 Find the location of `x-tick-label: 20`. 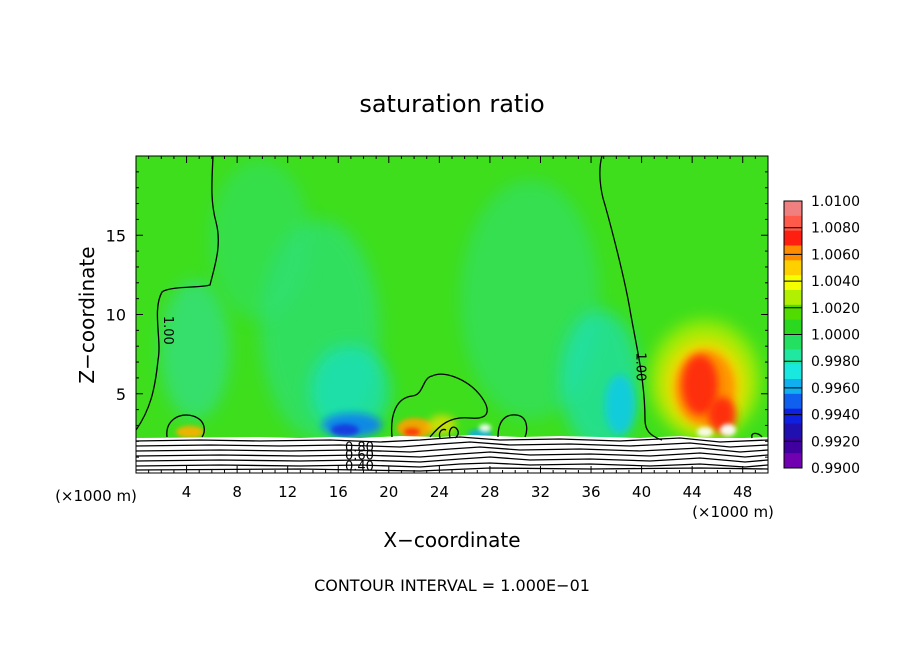

x-tick-label: 20 is located at coordinates (388, 492).